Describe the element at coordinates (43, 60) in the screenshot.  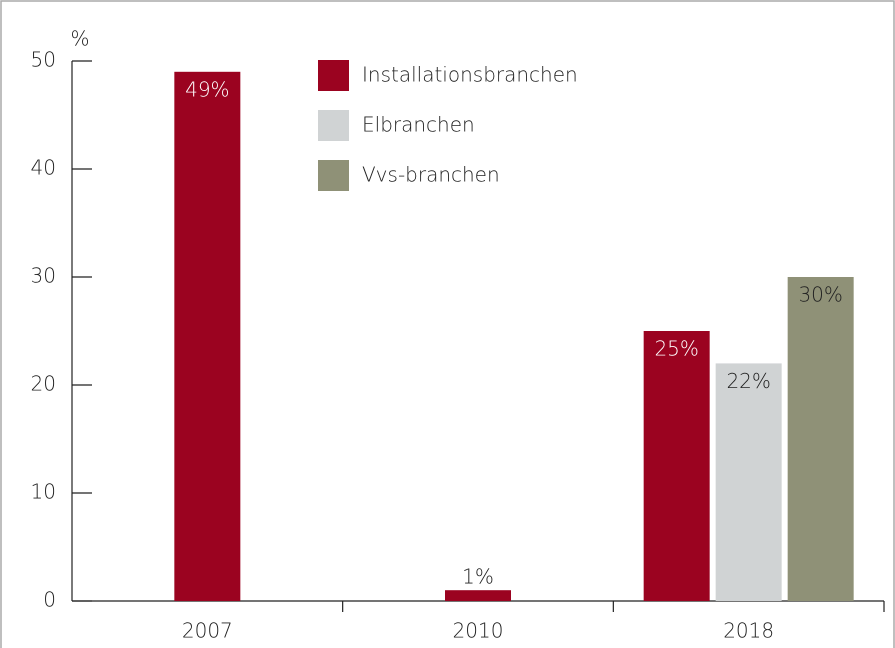
I see `y-tick-label: 50` at that location.